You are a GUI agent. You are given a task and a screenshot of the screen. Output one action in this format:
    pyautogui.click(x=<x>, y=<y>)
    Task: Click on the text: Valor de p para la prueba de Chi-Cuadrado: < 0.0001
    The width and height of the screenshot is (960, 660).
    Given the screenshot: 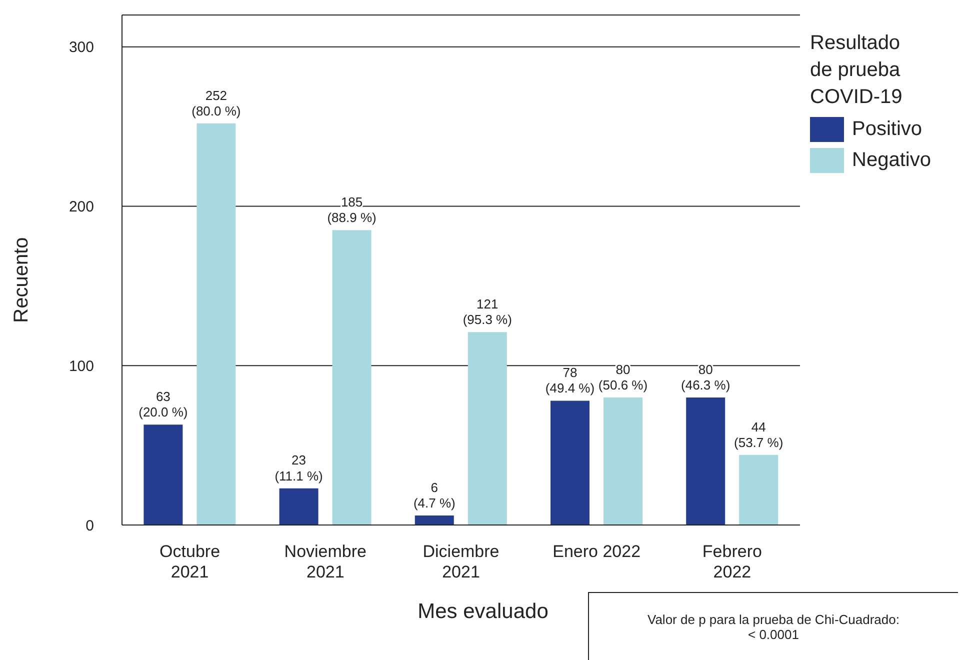 What is the action you would take?
    pyautogui.click(x=773, y=626)
    